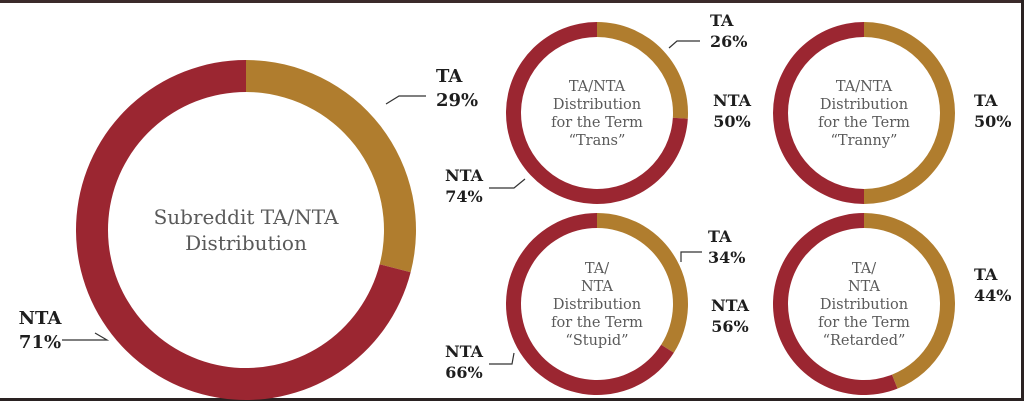 Image resolution: width=1024 pixels, height=401 pixels. I want to click on nta-label-line: 56%, so click(729, 326).